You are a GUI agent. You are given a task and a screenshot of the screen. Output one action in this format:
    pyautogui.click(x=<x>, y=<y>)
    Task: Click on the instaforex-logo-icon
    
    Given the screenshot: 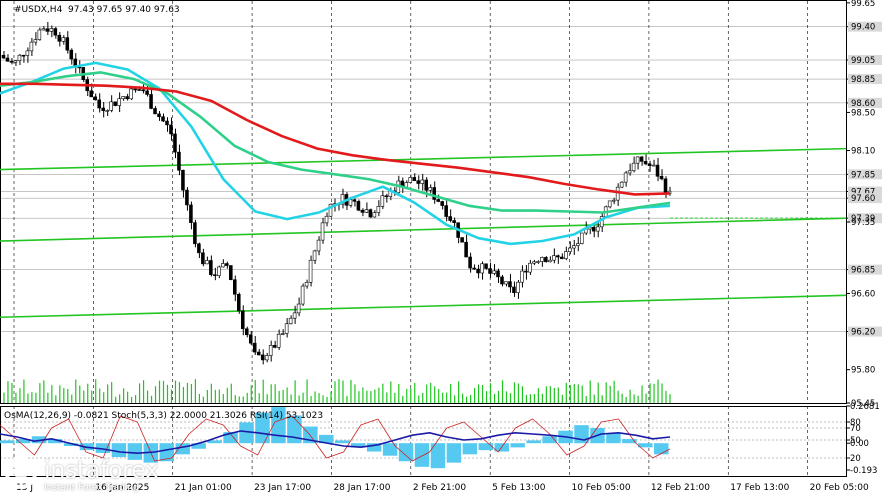 What is the action you would take?
    pyautogui.click(x=21, y=473)
    